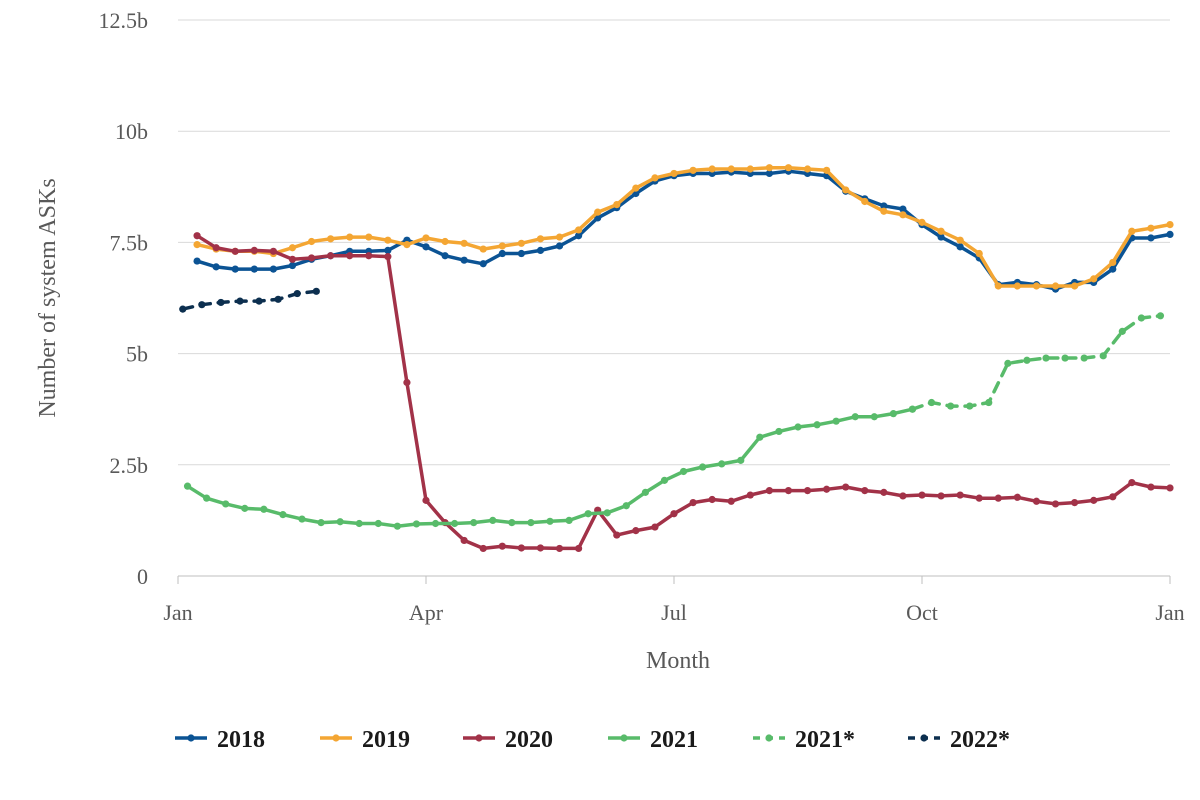 The height and width of the screenshot is (800, 1200). I want to click on y-tick-label: 7.5b, so click(129, 242).